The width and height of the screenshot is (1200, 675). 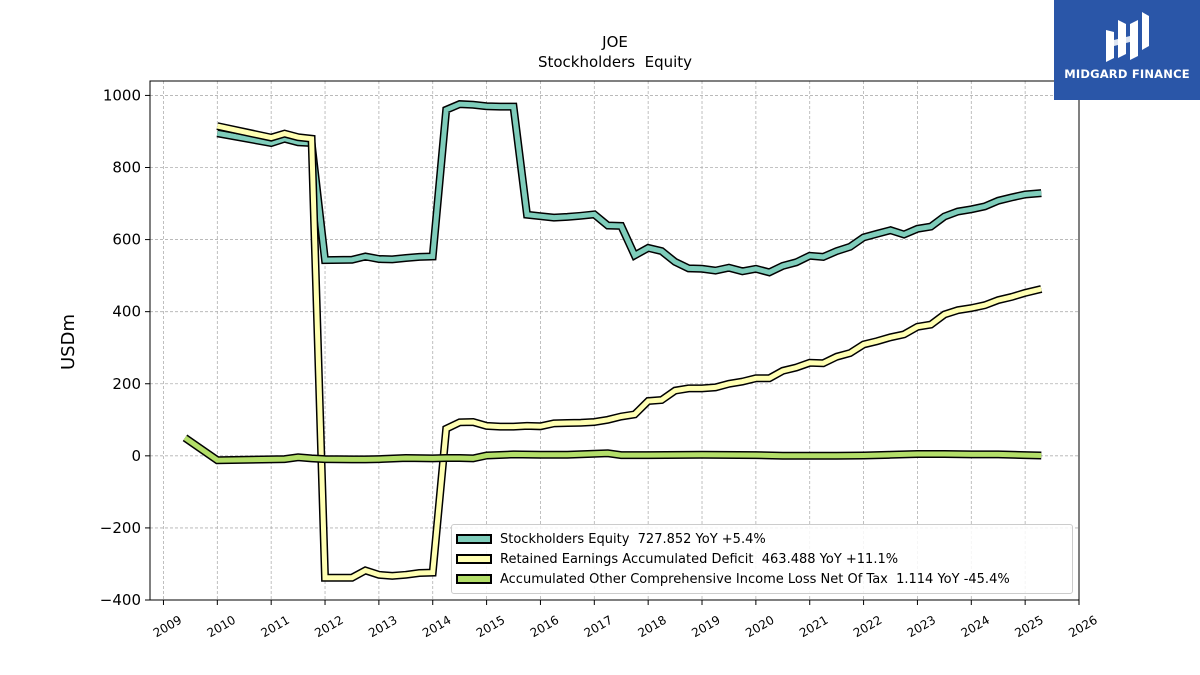 I want to click on y-tick-label: 400, so click(x=126, y=312).